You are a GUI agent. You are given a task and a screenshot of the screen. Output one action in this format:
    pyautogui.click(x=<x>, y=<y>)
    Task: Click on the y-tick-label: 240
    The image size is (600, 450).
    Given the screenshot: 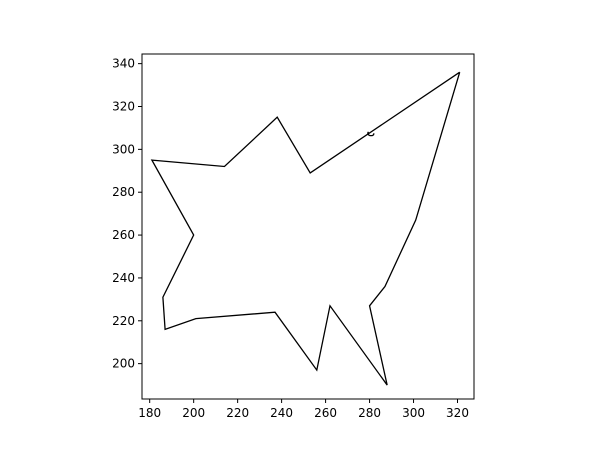 What is the action you would take?
    pyautogui.click(x=123, y=278)
    